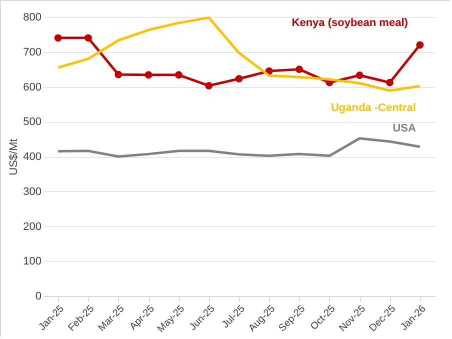  What do you see at coordinates (32, 52) in the screenshot?
I see `y-tick-label: 700` at bounding box center [32, 52].